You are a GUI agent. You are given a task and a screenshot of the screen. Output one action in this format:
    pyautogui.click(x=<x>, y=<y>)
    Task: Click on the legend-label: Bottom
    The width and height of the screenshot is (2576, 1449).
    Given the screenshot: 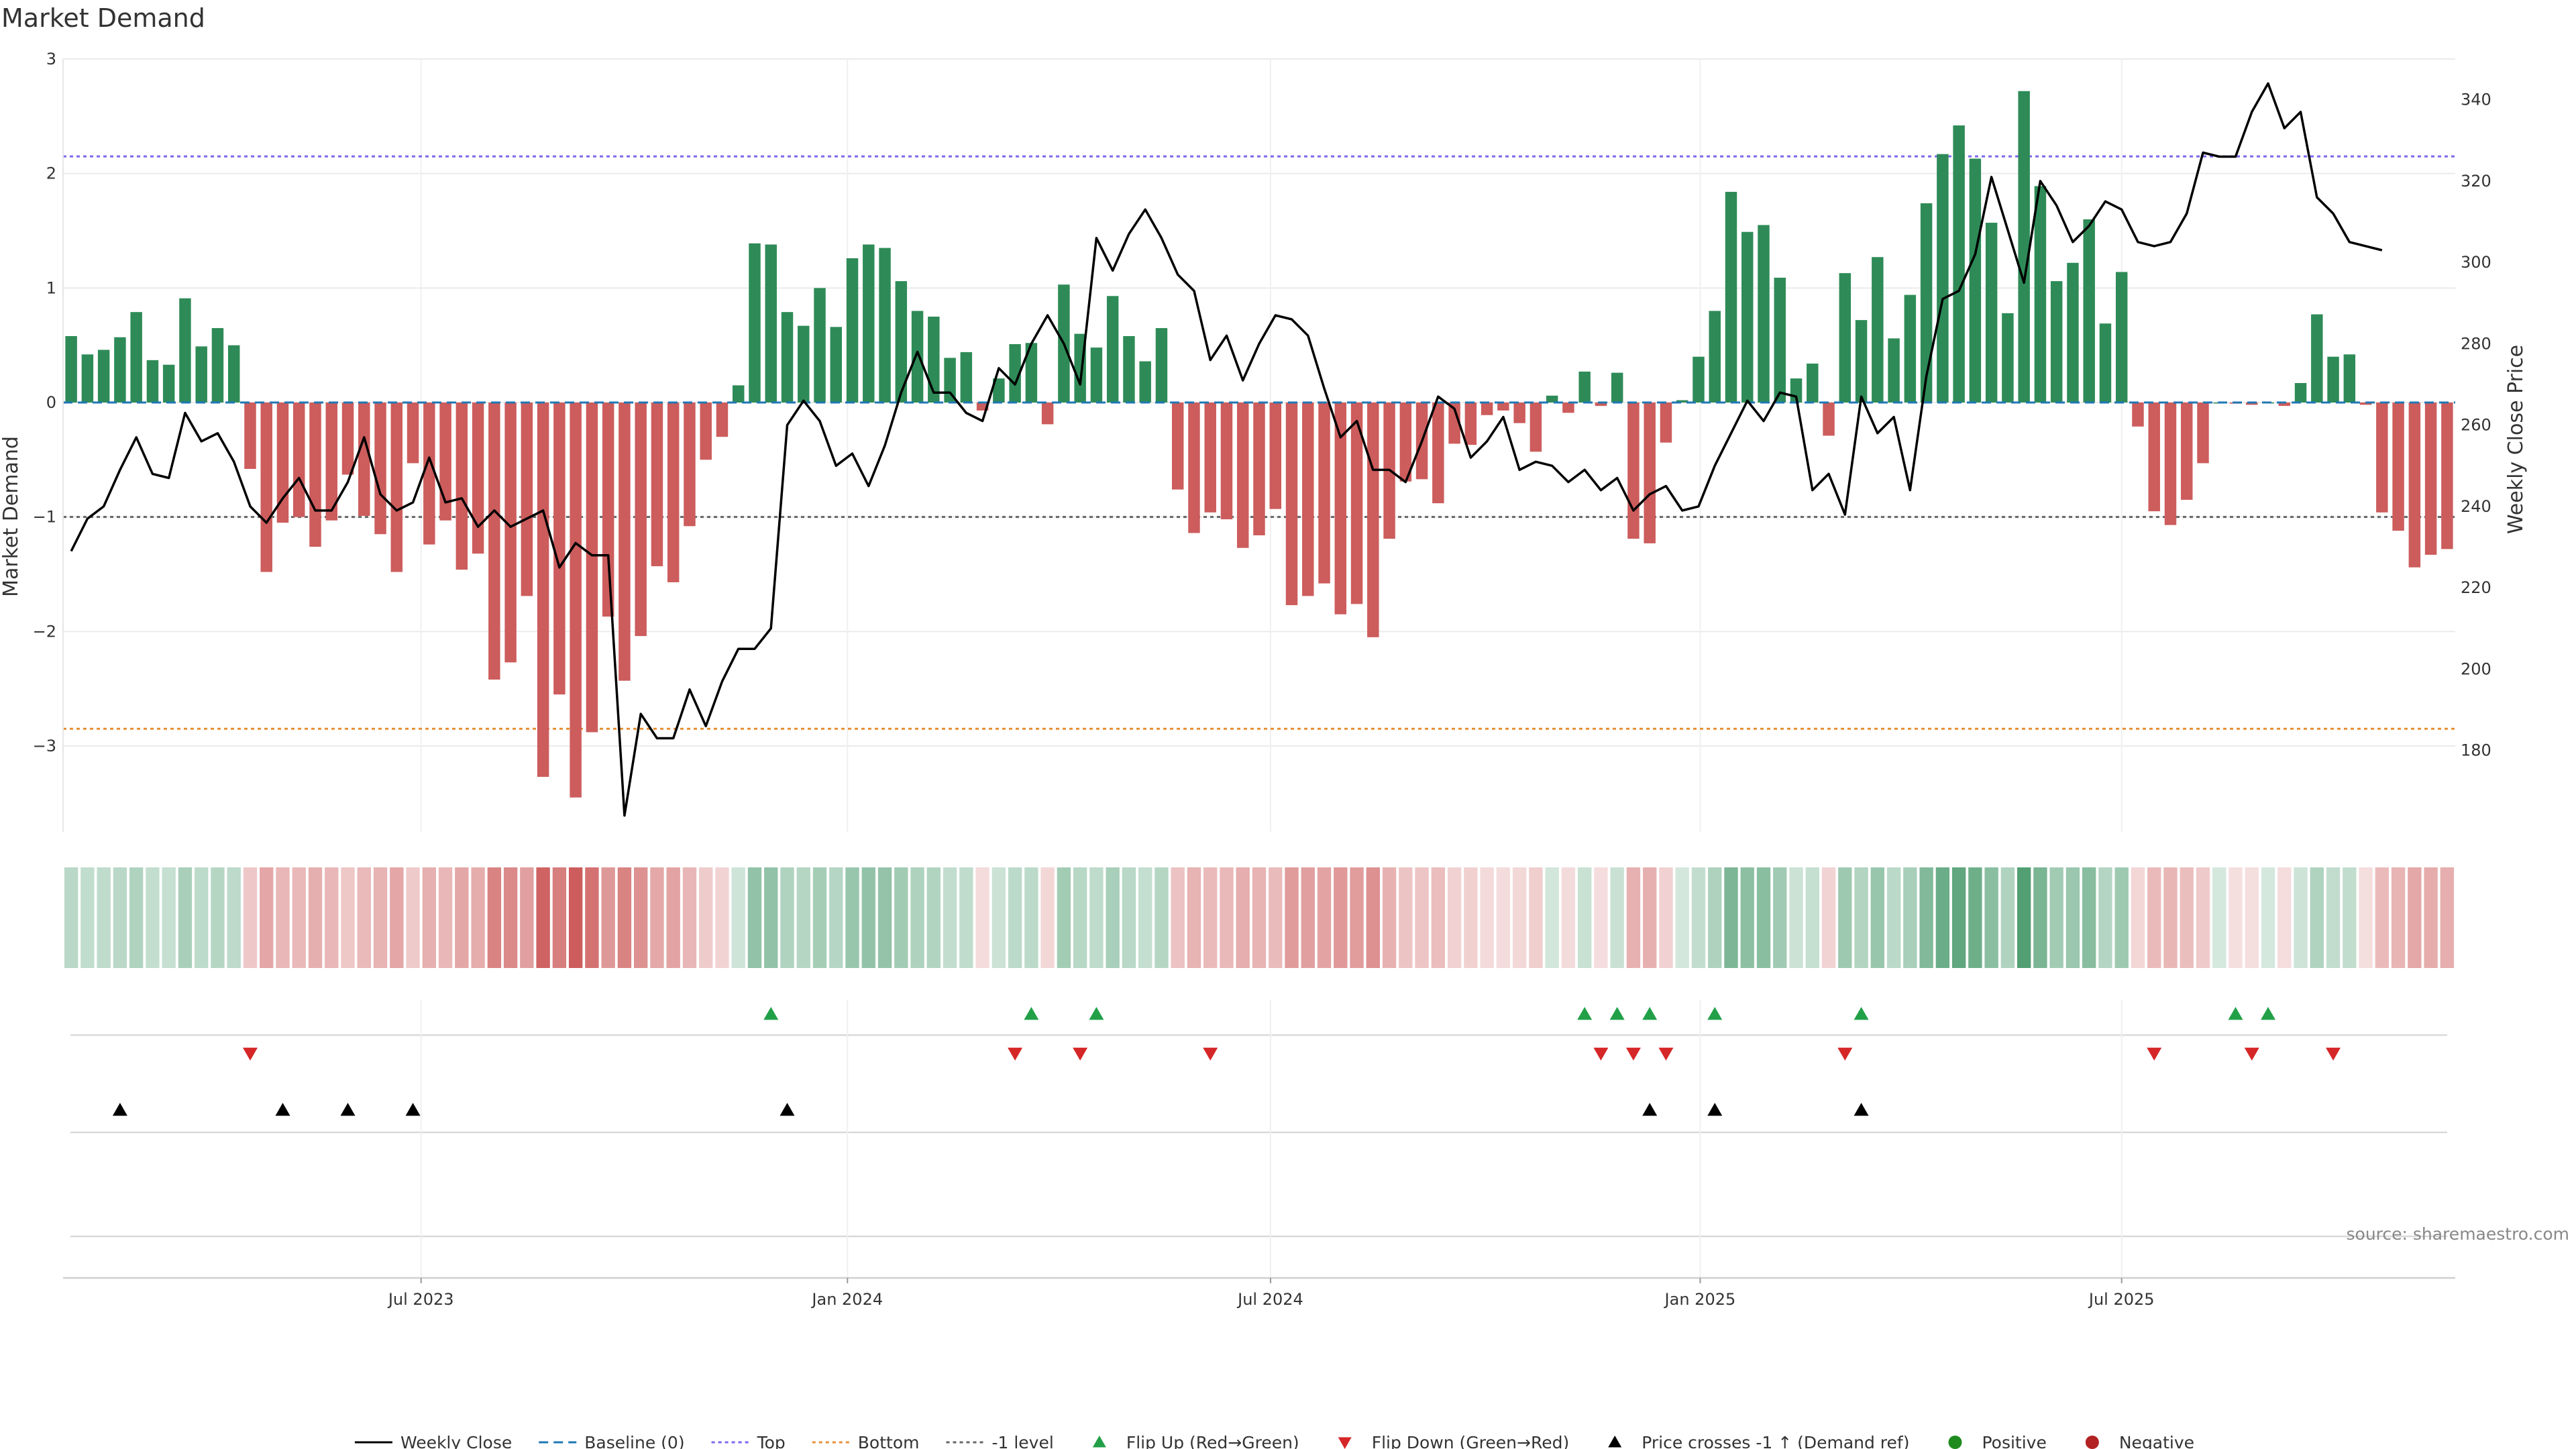 What is the action you would take?
    pyautogui.click(x=889, y=1441)
    